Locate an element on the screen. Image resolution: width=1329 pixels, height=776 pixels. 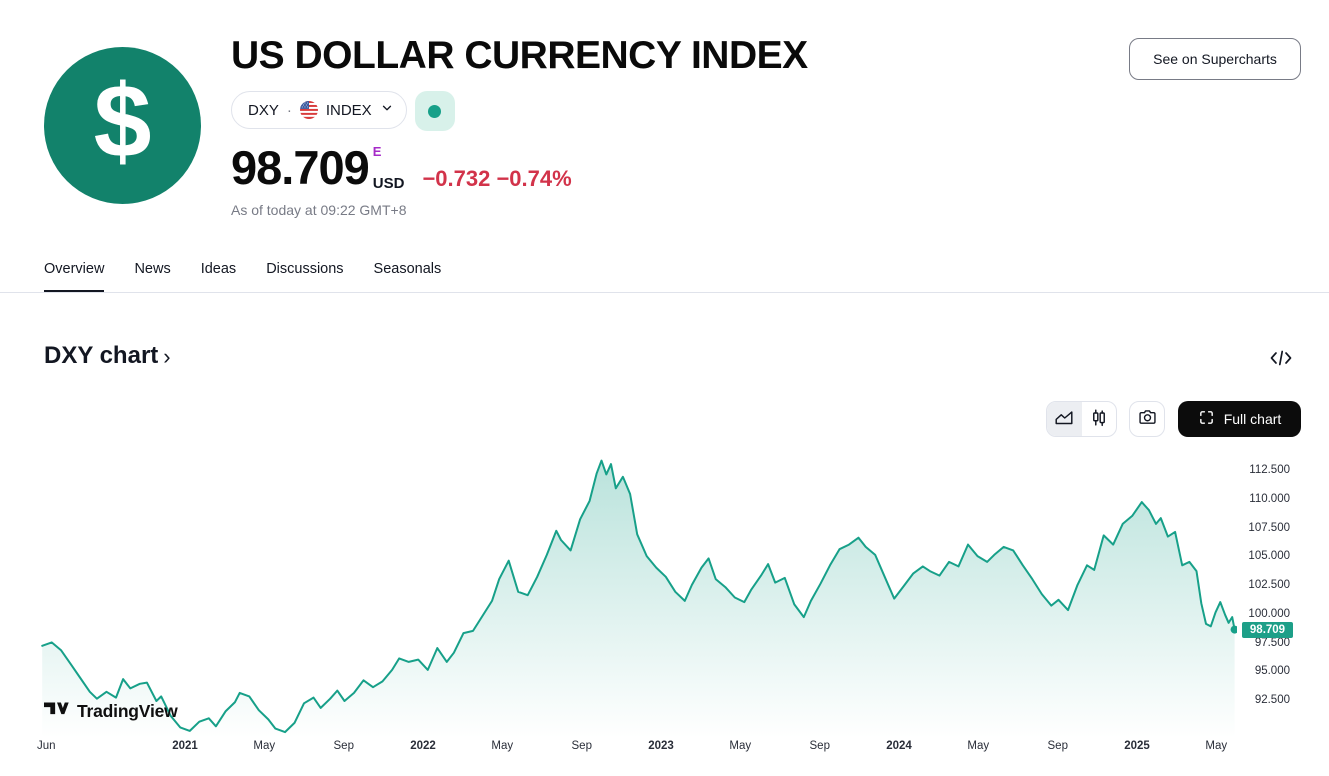
embed-code-button is located at coordinates (1281, 359).